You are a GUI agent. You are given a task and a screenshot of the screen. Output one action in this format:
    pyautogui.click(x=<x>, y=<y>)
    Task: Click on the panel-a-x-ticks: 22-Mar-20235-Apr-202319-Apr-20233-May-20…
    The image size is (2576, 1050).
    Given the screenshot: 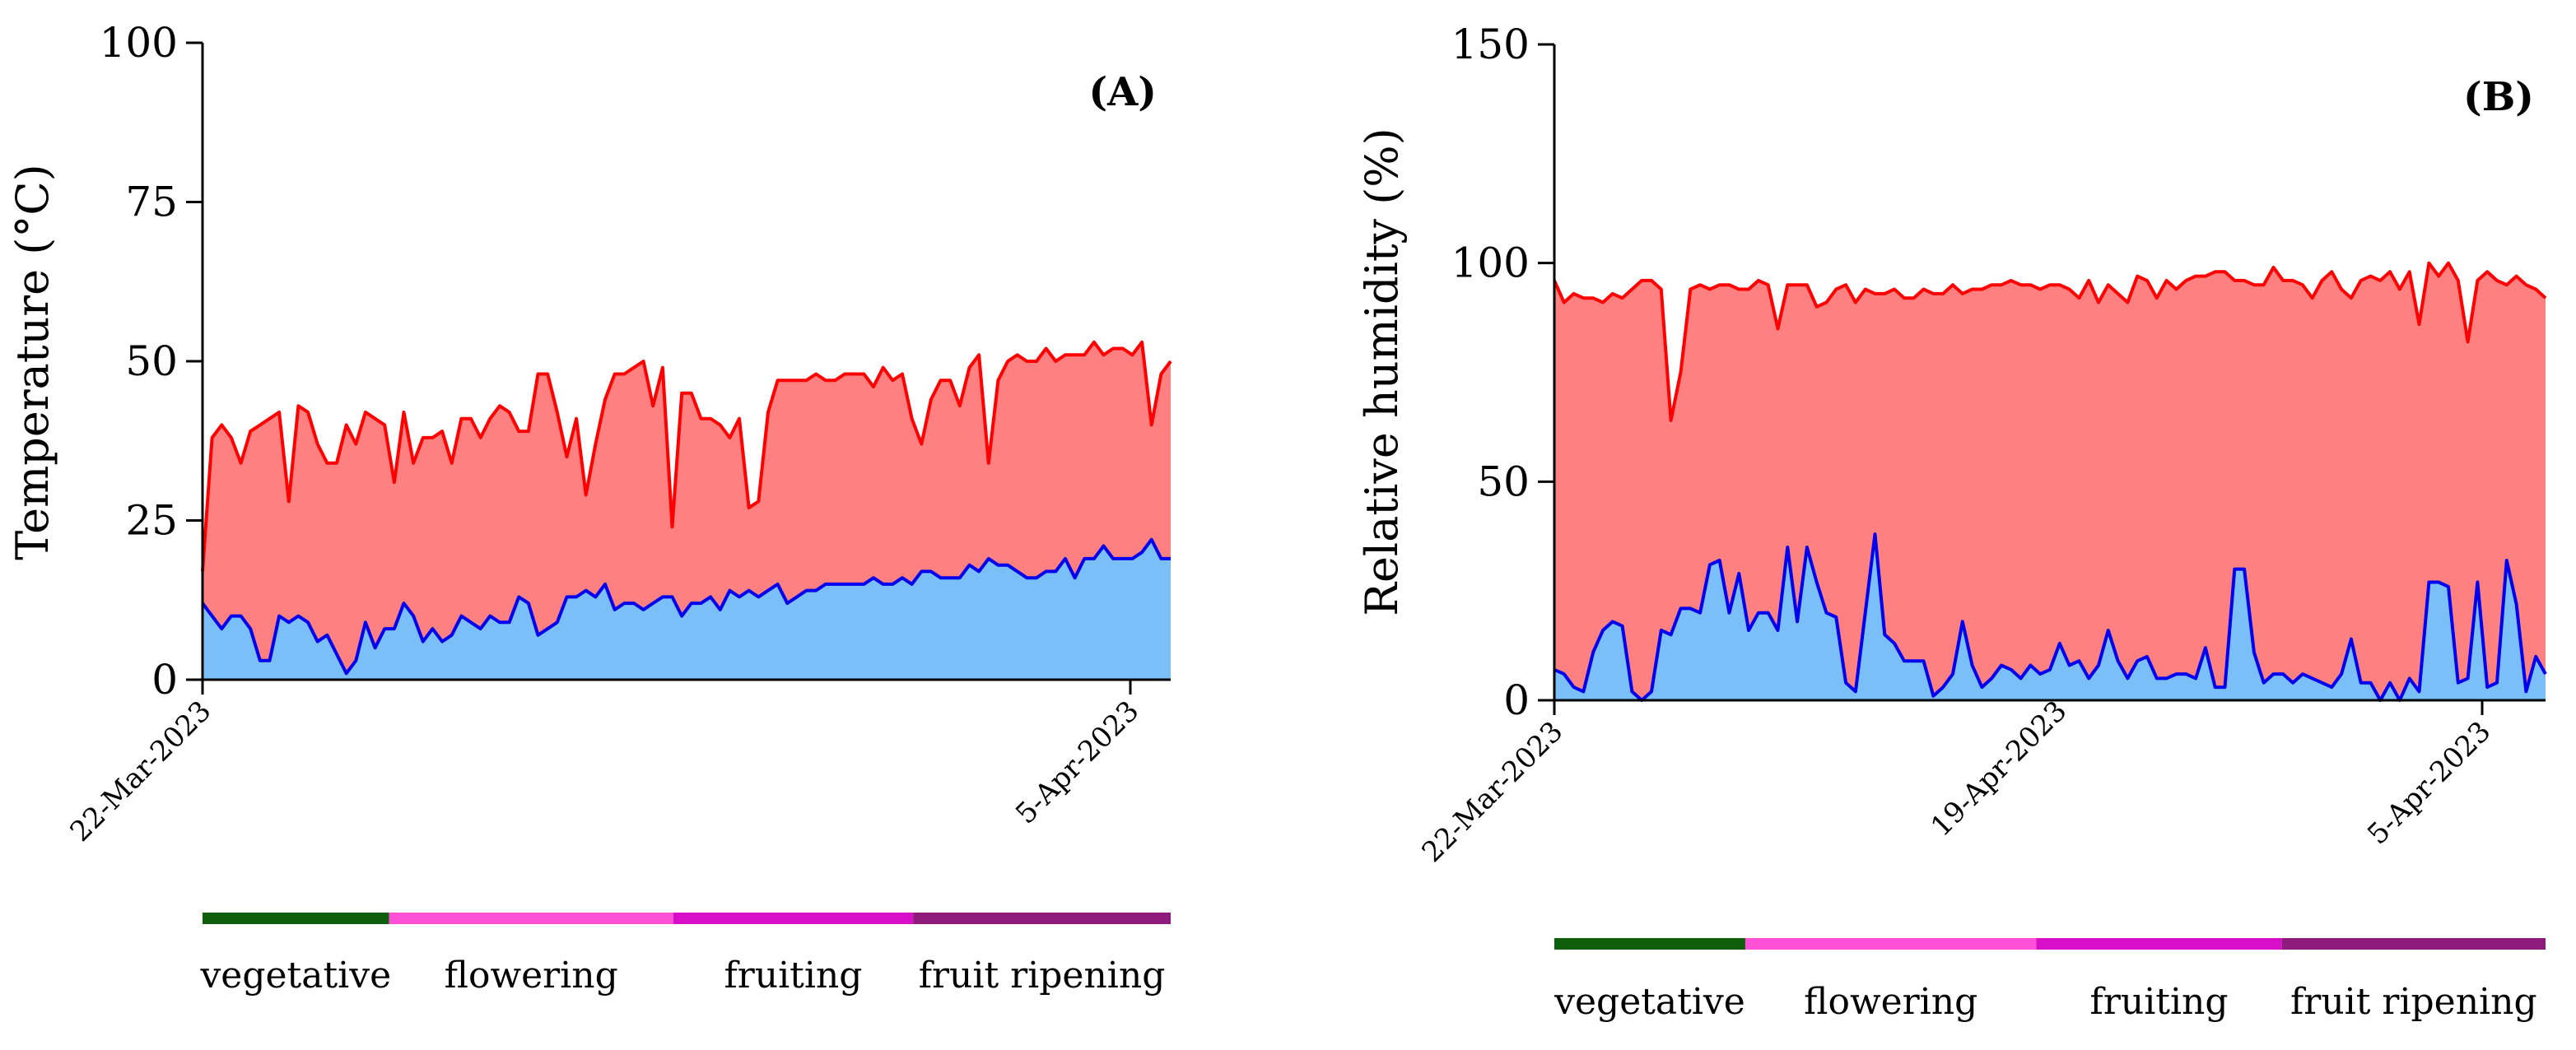 What is the action you would take?
    pyautogui.click(x=1069, y=764)
    